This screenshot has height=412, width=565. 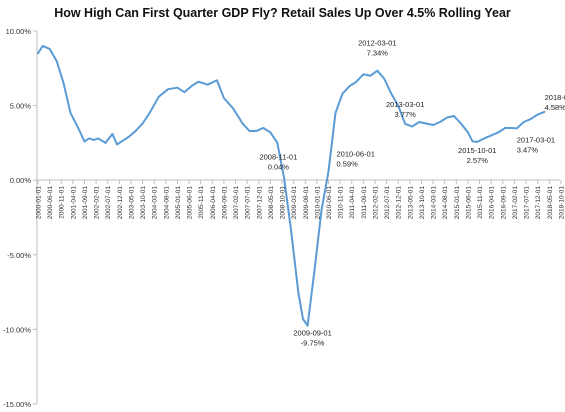 I want to click on annotation-date-label: 2018-03-01, so click(x=555, y=97).